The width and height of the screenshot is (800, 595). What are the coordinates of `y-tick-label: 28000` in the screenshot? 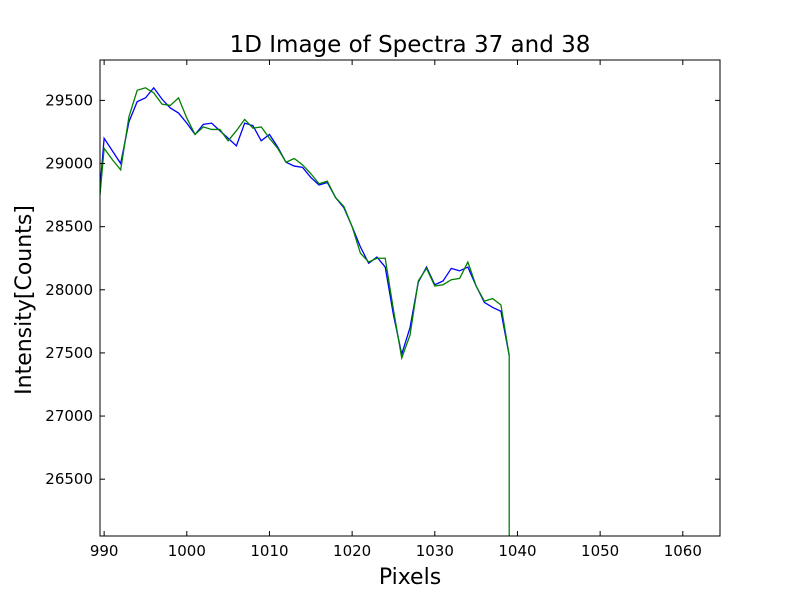 It's located at (69, 290).